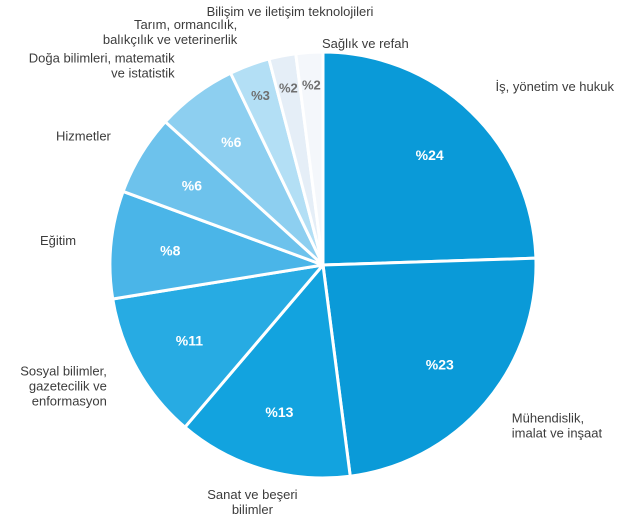 The height and width of the screenshot is (528, 633). What do you see at coordinates (252, 502) in the screenshot?
I see `pie-category-label-3: Sanat ve beşeri bilimler` at bounding box center [252, 502].